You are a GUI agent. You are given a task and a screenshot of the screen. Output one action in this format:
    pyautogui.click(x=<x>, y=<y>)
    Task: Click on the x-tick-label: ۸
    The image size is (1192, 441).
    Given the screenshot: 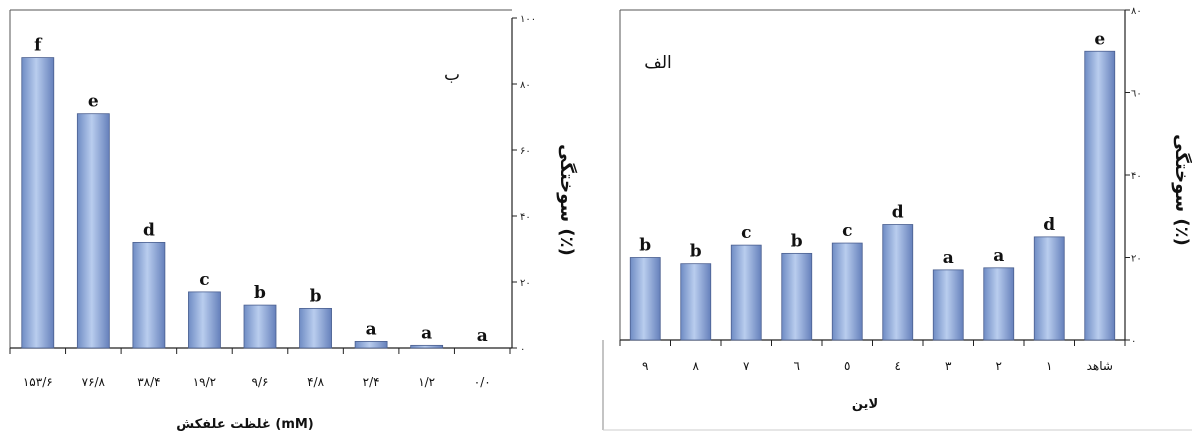 What is the action you would take?
    pyautogui.click(x=696, y=366)
    